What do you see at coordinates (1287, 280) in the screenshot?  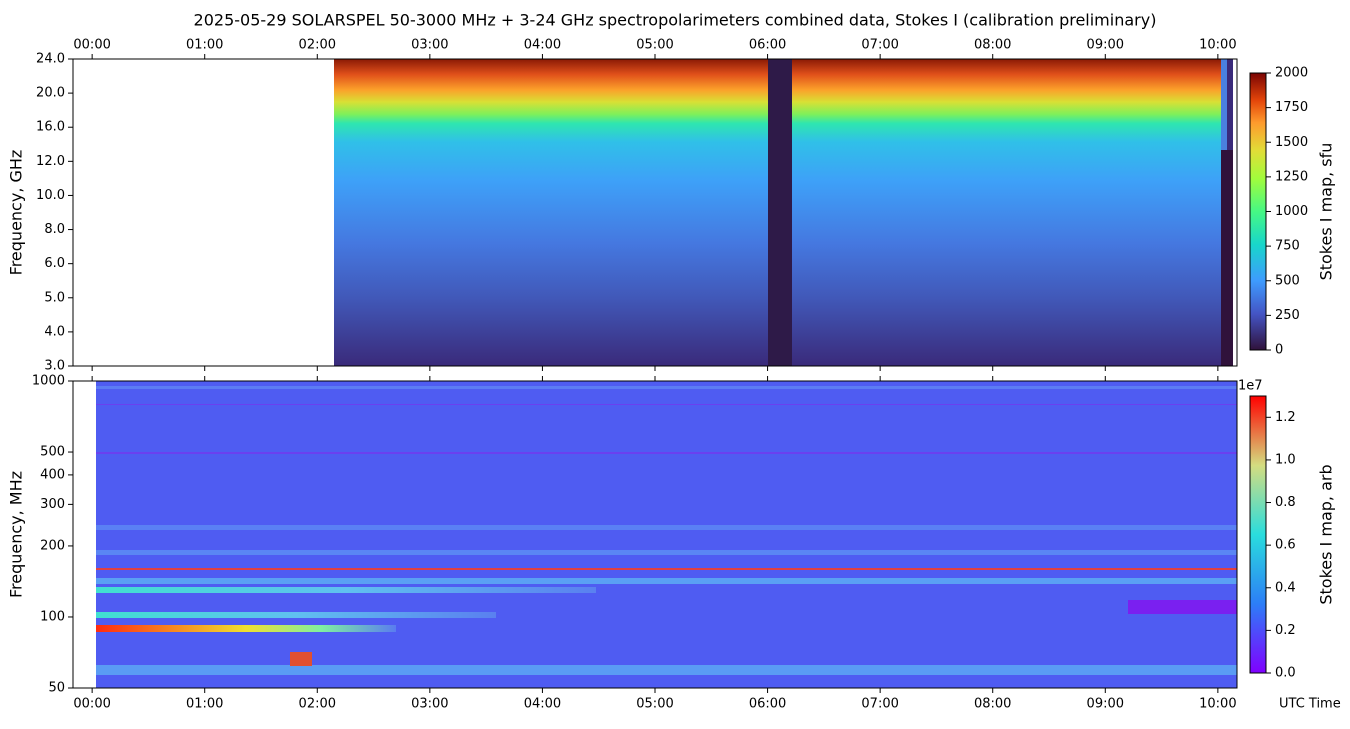 I see `colorbar-tick-label: 500` at bounding box center [1287, 280].